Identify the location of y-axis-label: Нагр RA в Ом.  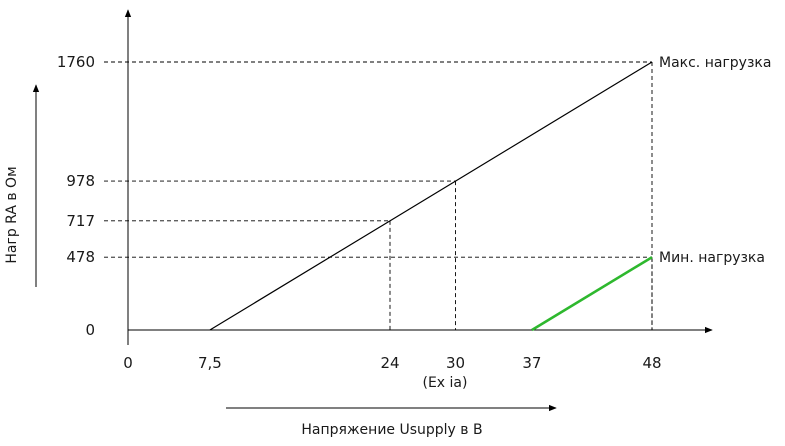
(12, 214).